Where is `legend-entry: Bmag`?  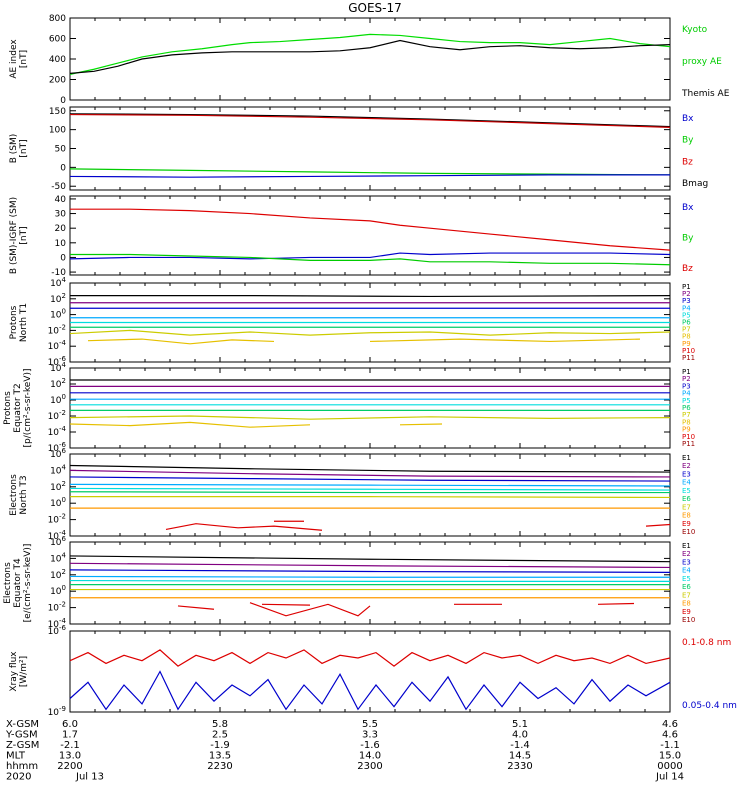 legend-entry: Bmag is located at coordinates (695, 184).